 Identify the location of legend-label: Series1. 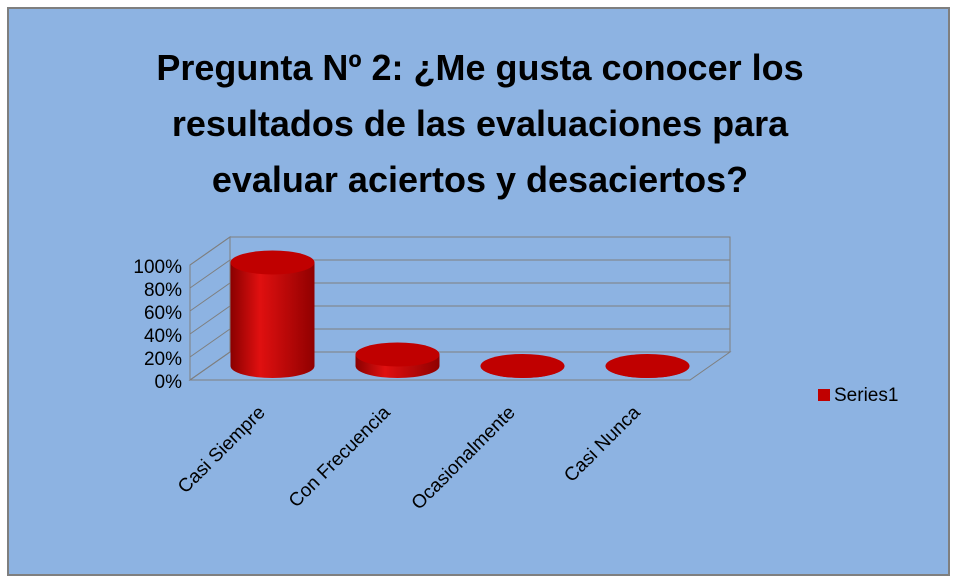
(866, 395).